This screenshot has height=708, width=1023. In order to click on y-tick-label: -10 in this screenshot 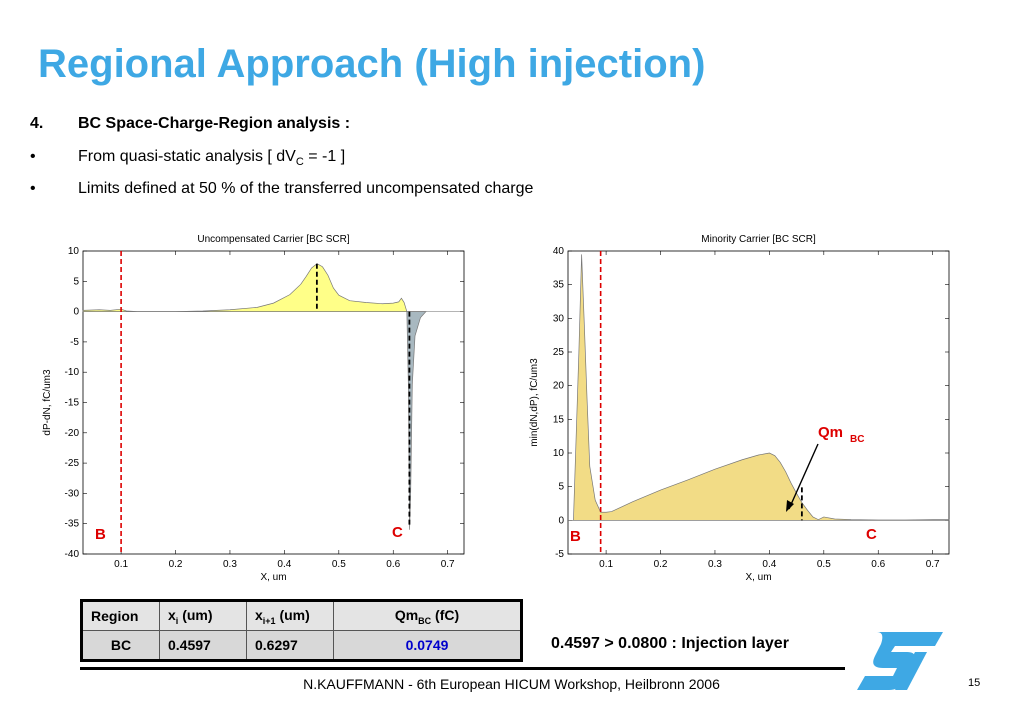, I will do `click(72, 372)`.